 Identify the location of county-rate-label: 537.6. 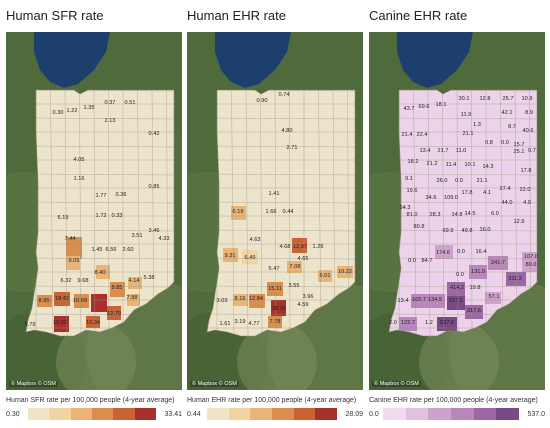
(456, 301).